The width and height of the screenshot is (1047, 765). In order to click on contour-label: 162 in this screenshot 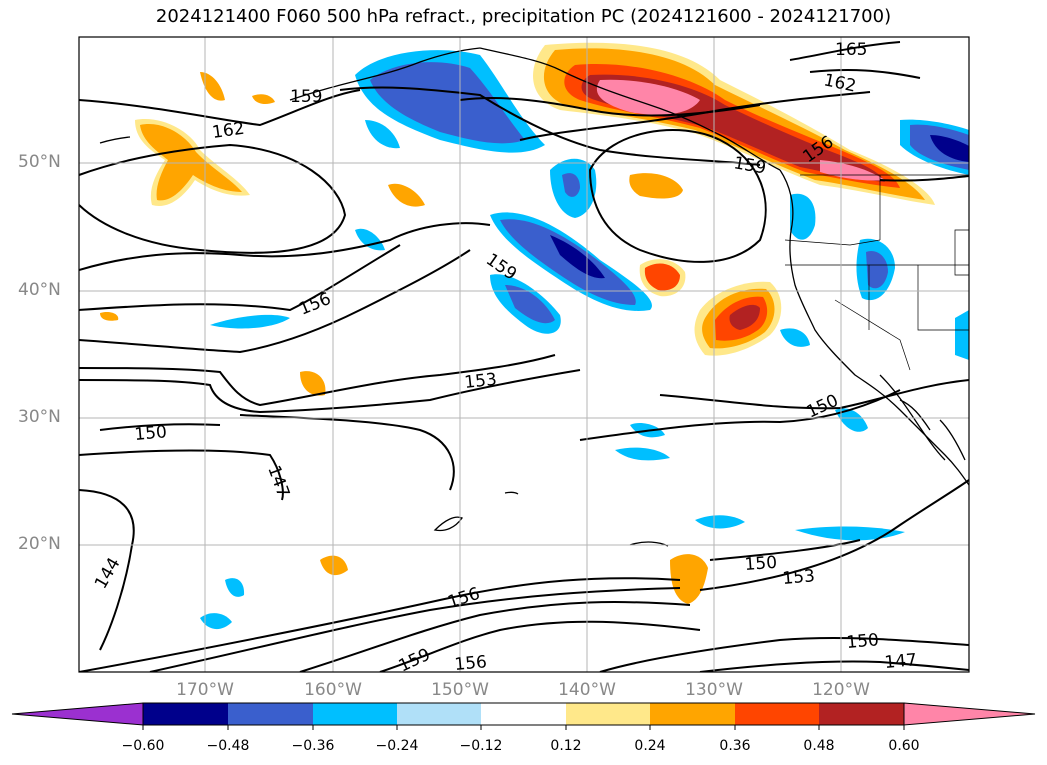, I will do `click(228, 131)`.